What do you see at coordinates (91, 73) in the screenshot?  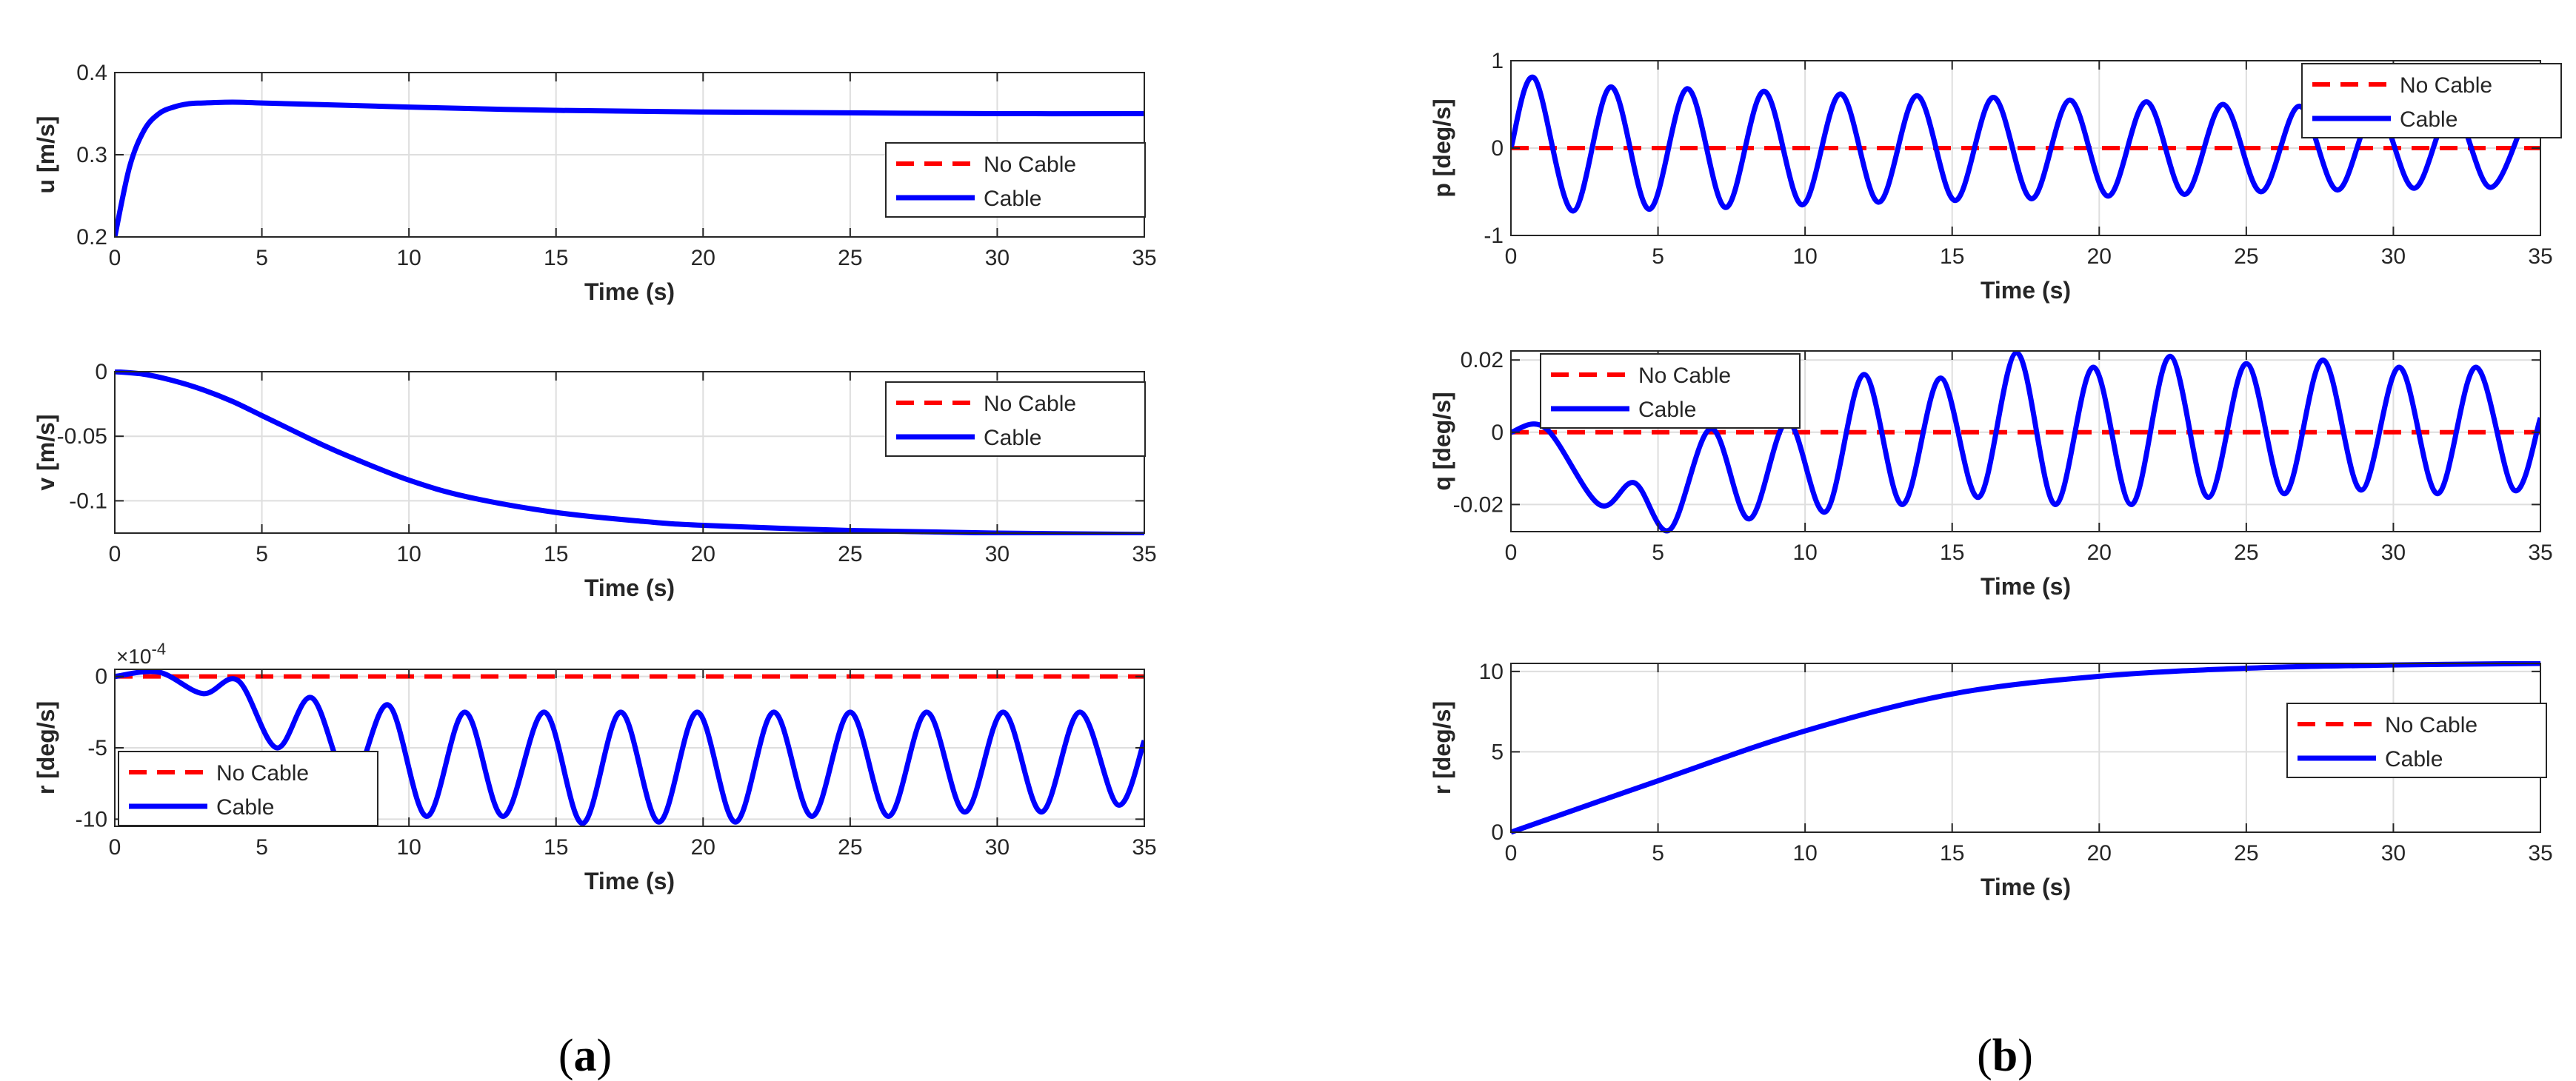 I see `y-tick-label: 0.4` at bounding box center [91, 73].